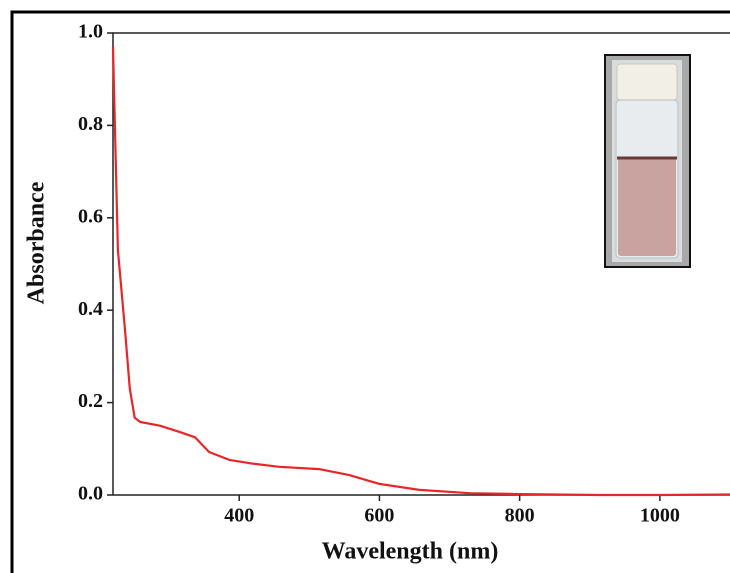 This screenshot has height=573, width=730. Describe the element at coordinates (410, 552) in the screenshot. I see `x-axis-title: Wavelength (nm)` at that location.